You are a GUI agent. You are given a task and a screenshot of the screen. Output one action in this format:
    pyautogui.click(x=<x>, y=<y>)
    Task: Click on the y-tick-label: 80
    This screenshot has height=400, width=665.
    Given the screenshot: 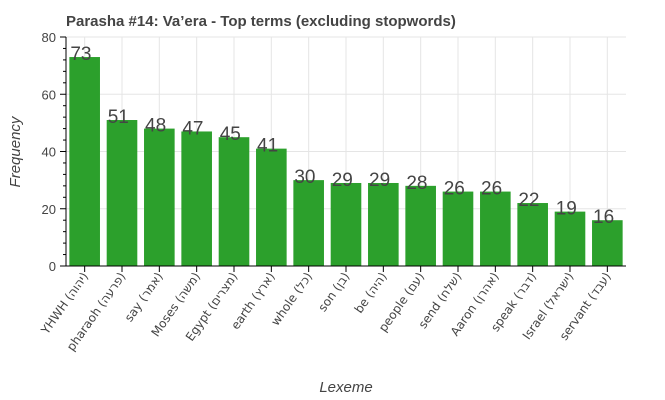 What is the action you would take?
    pyautogui.click(x=49, y=37)
    